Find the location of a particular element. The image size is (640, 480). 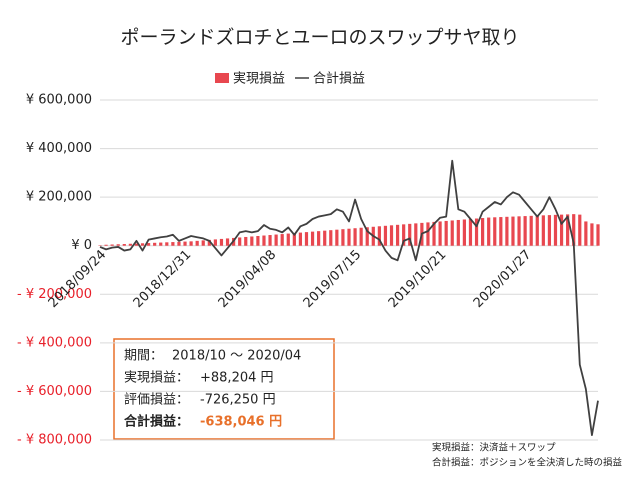

y-tick-label: - ¥ 800,000 is located at coordinates (54, 440).